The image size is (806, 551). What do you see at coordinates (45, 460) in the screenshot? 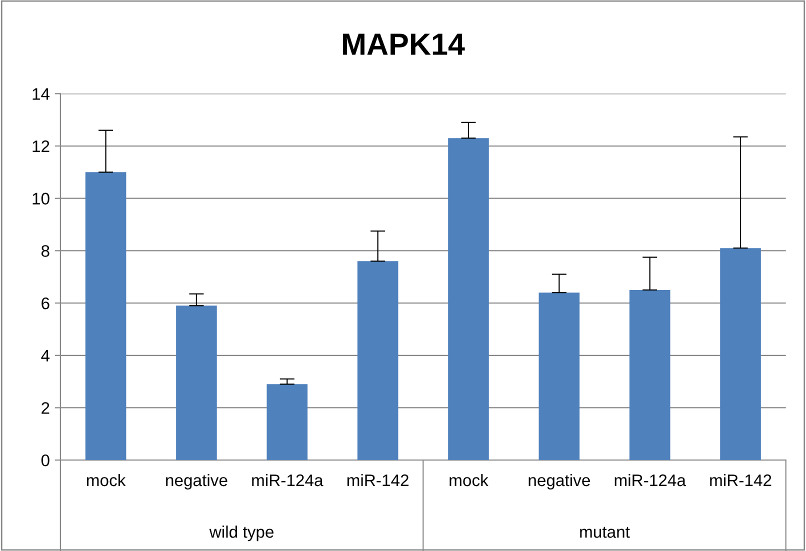
I see `y-tick-label: 0` at bounding box center [45, 460].